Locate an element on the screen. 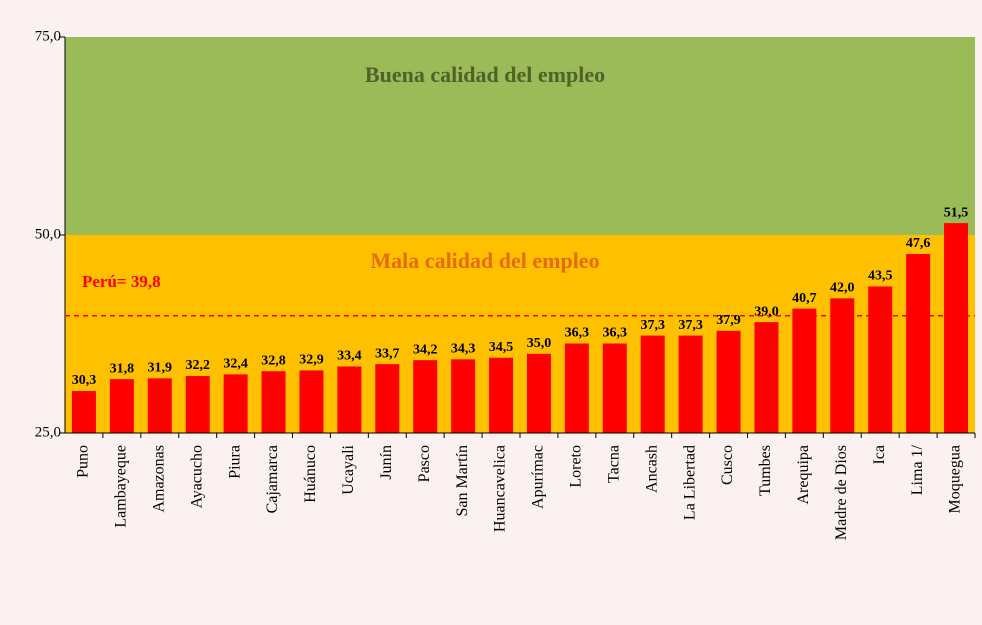 Image resolution: width=982 pixels, height=625 pixels. x-tick-label: La Libertad is located at coordinates (689, 482).